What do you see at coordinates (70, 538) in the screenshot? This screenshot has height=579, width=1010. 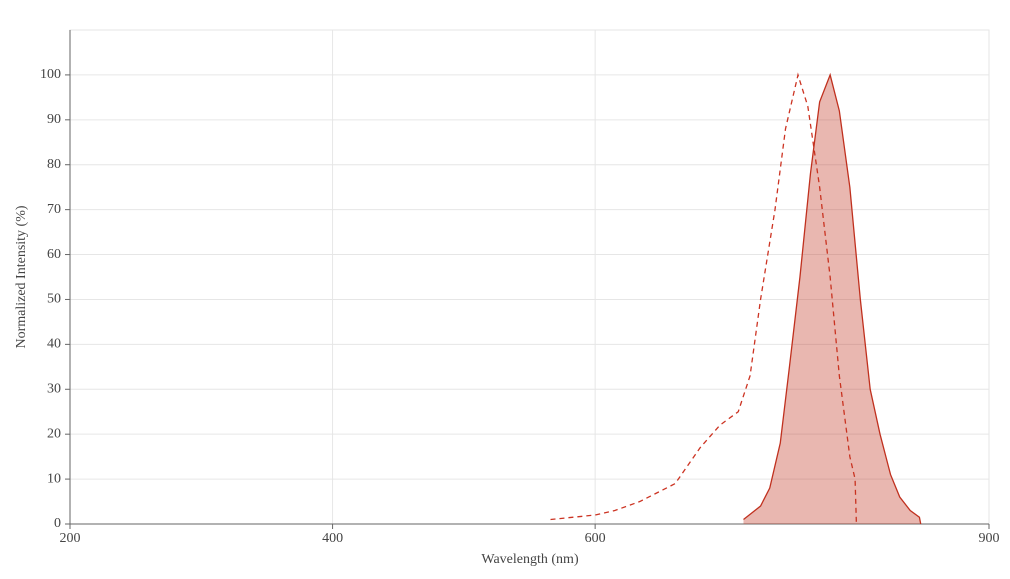 I see `x-tick-label: 200` at bounding box center [70, 538].